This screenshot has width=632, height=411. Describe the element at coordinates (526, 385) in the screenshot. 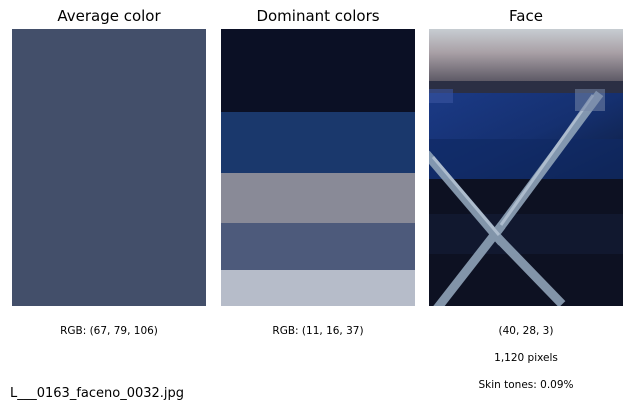

I see `face-skin-label: Skin tones: 0.09%` at that location.